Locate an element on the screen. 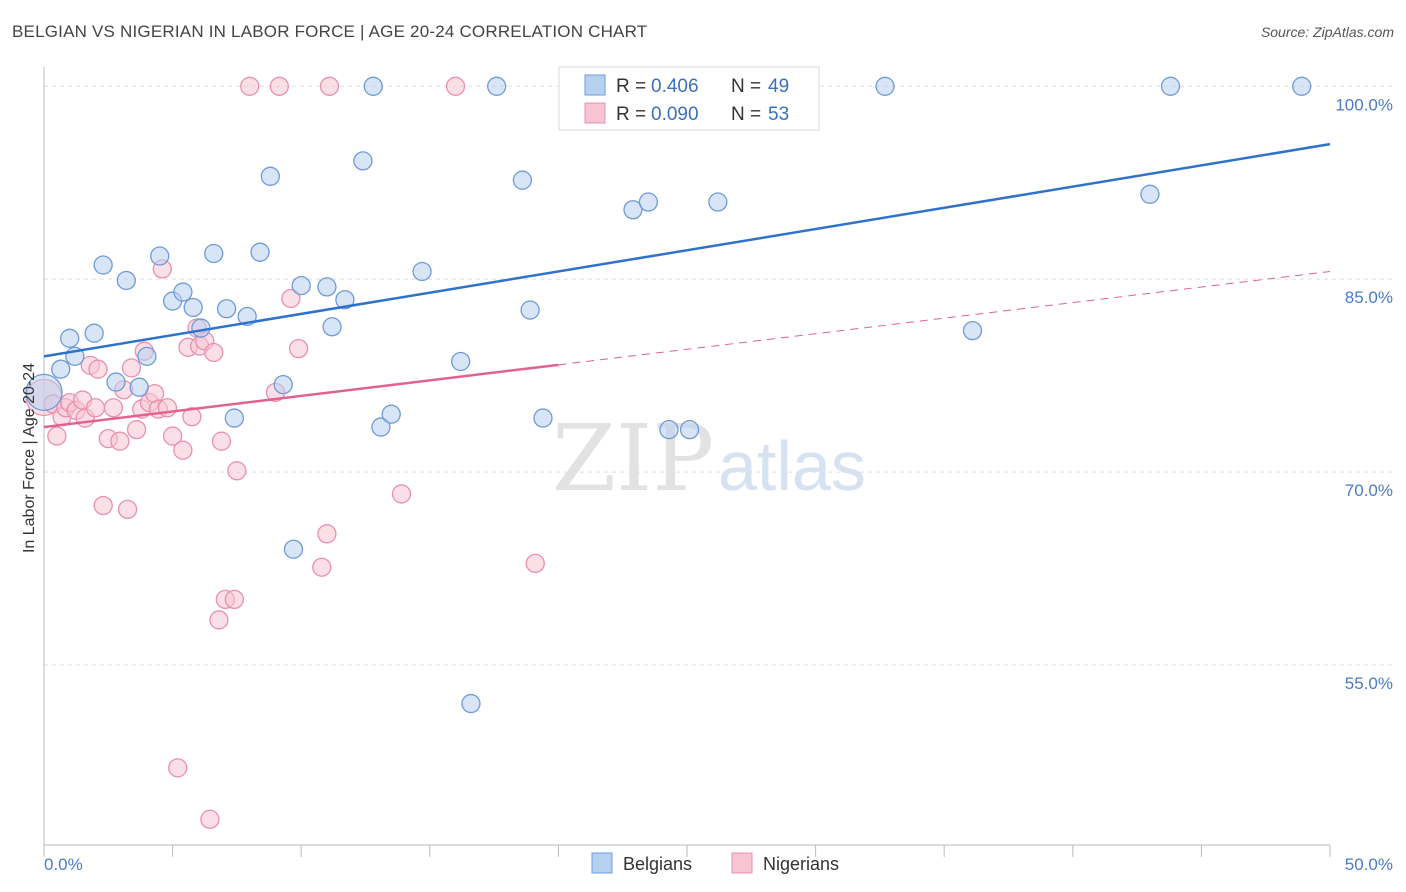 The image size is (1406, 892). source-note: Source: ZipAtlas.com is located at coordinates (1327, 32).